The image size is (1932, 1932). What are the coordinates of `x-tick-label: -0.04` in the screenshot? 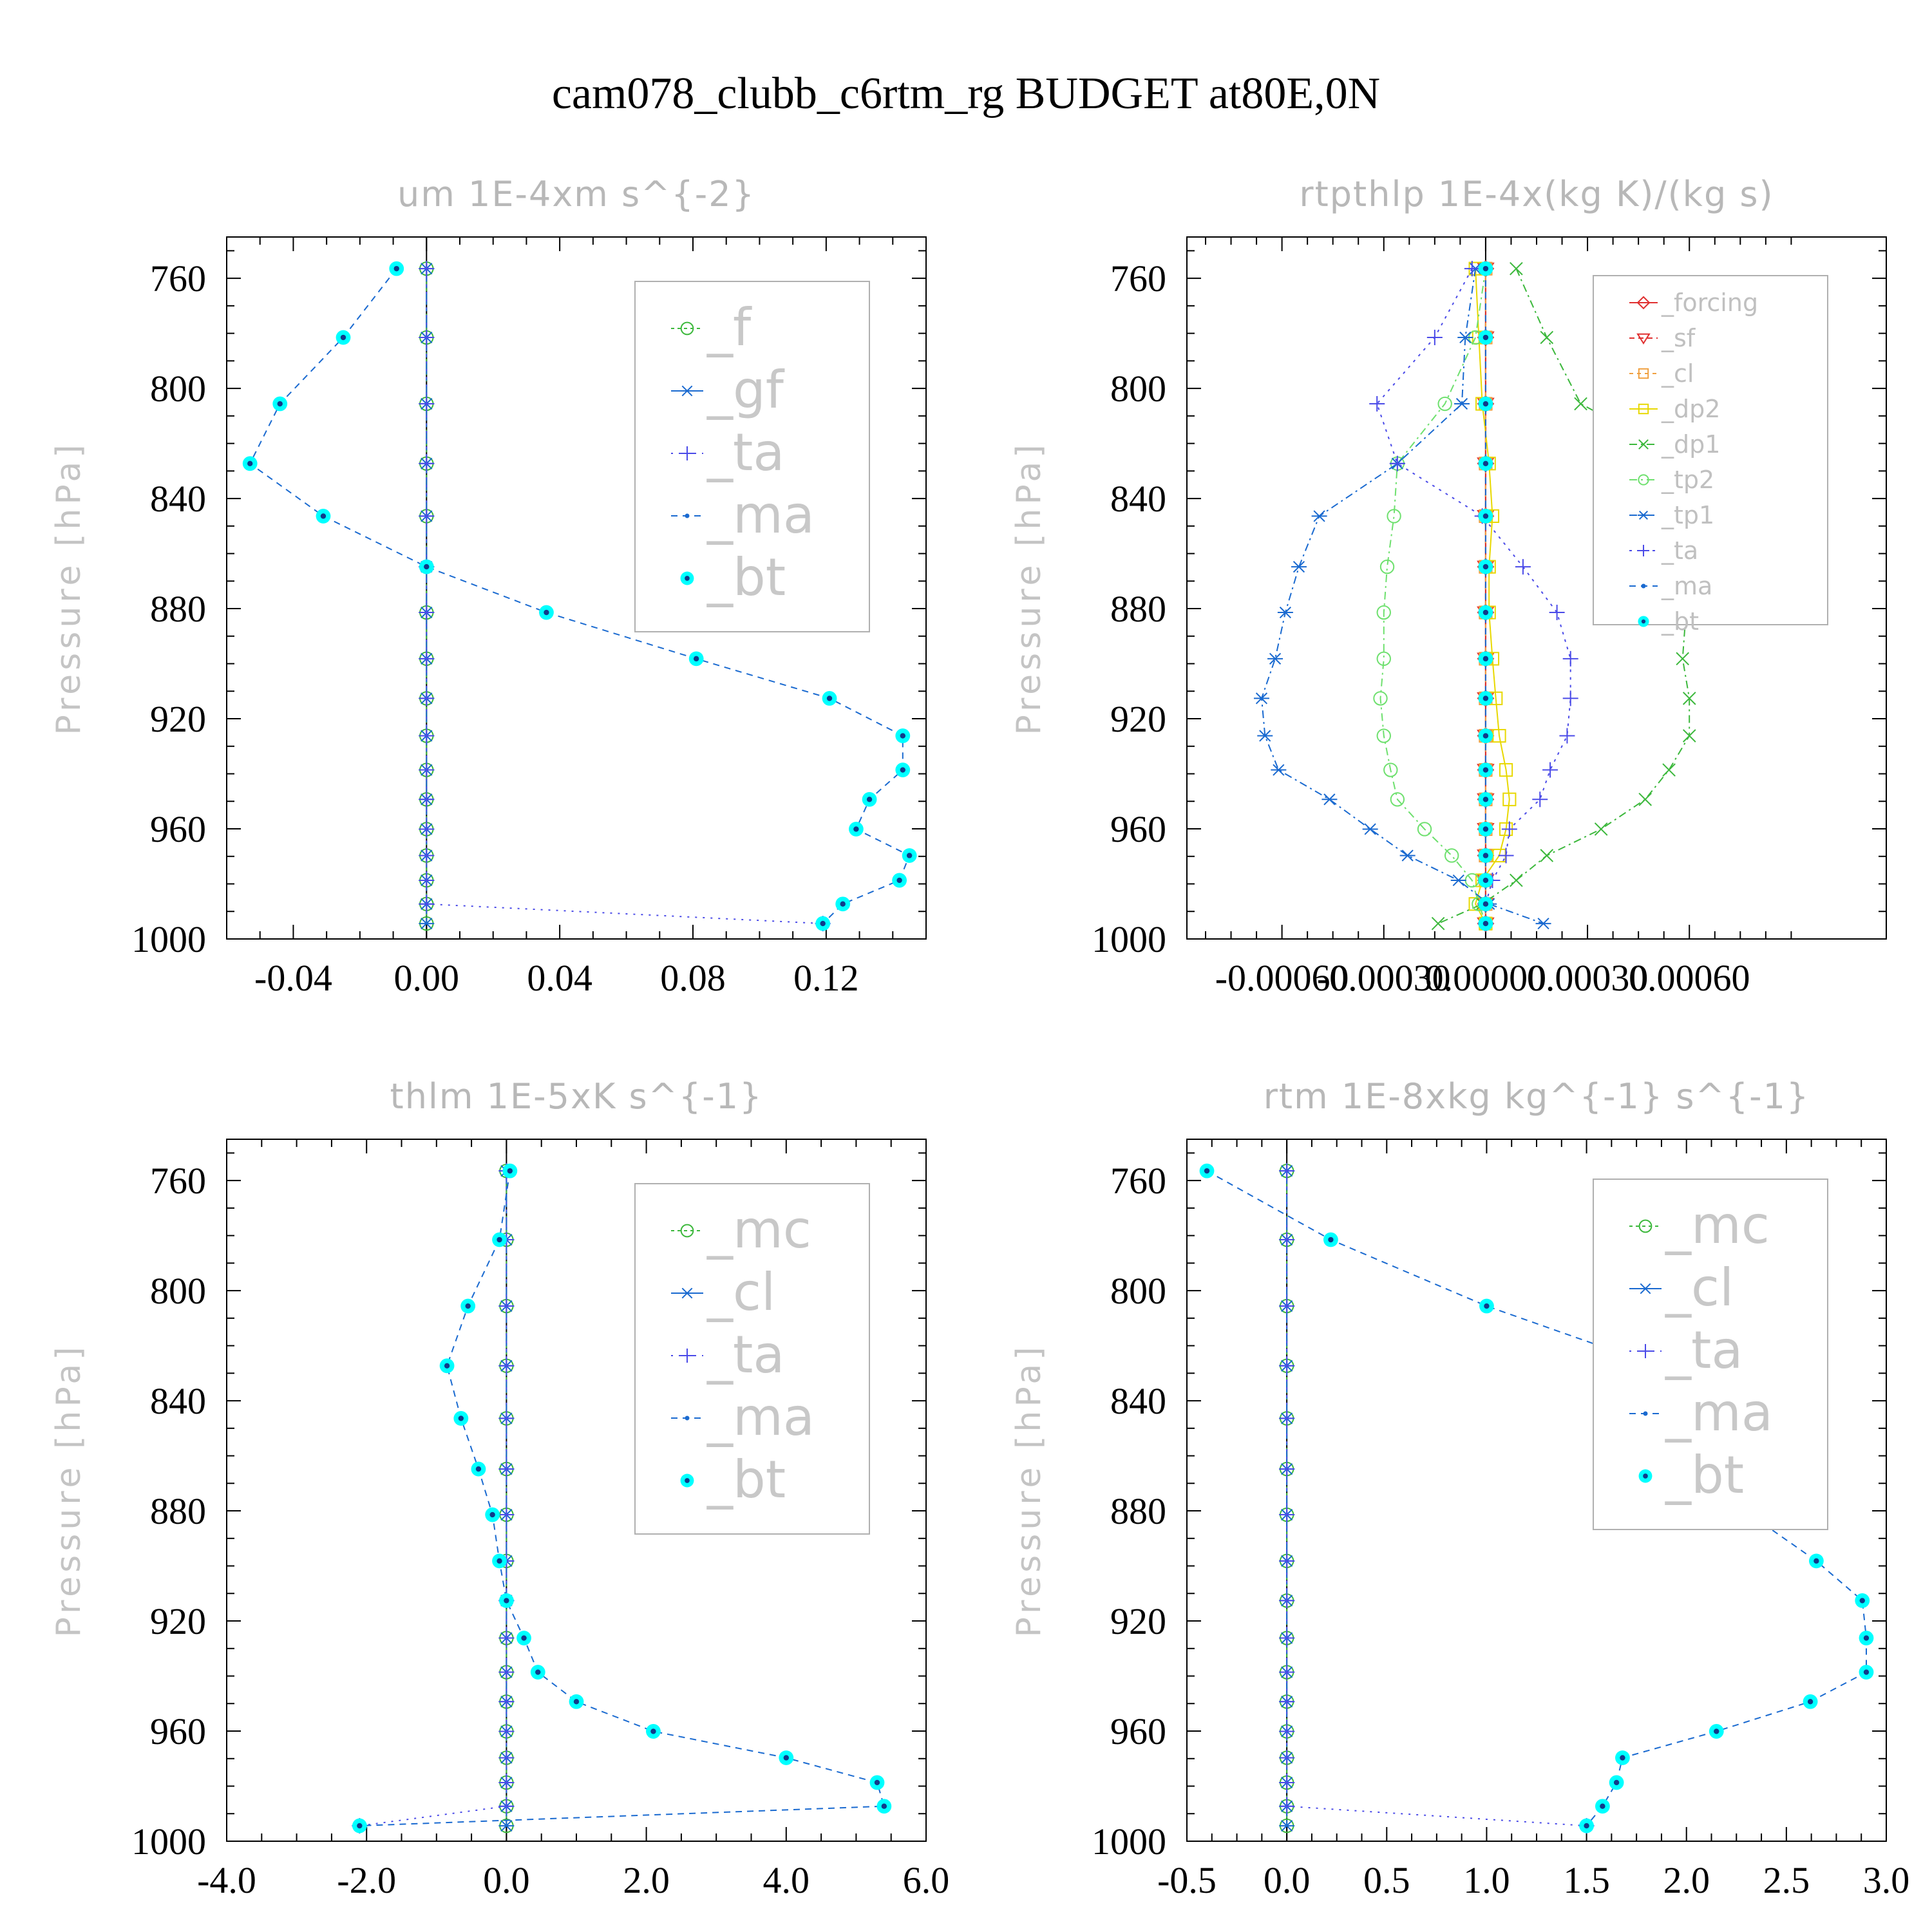 It's located at (293, 978).